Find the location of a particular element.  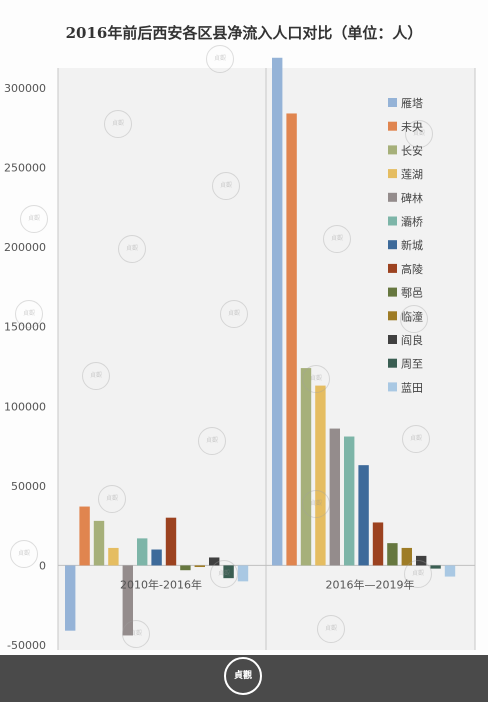

bar-莲湖-0 is located at coordinates (113, 556).